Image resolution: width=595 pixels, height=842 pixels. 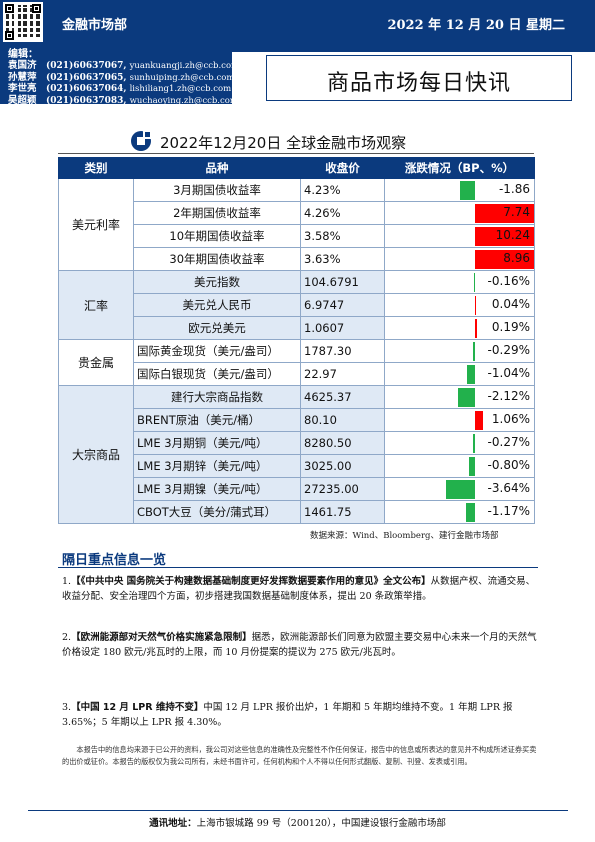 I want to click on news-number: 1., so click(x=67, y=581).